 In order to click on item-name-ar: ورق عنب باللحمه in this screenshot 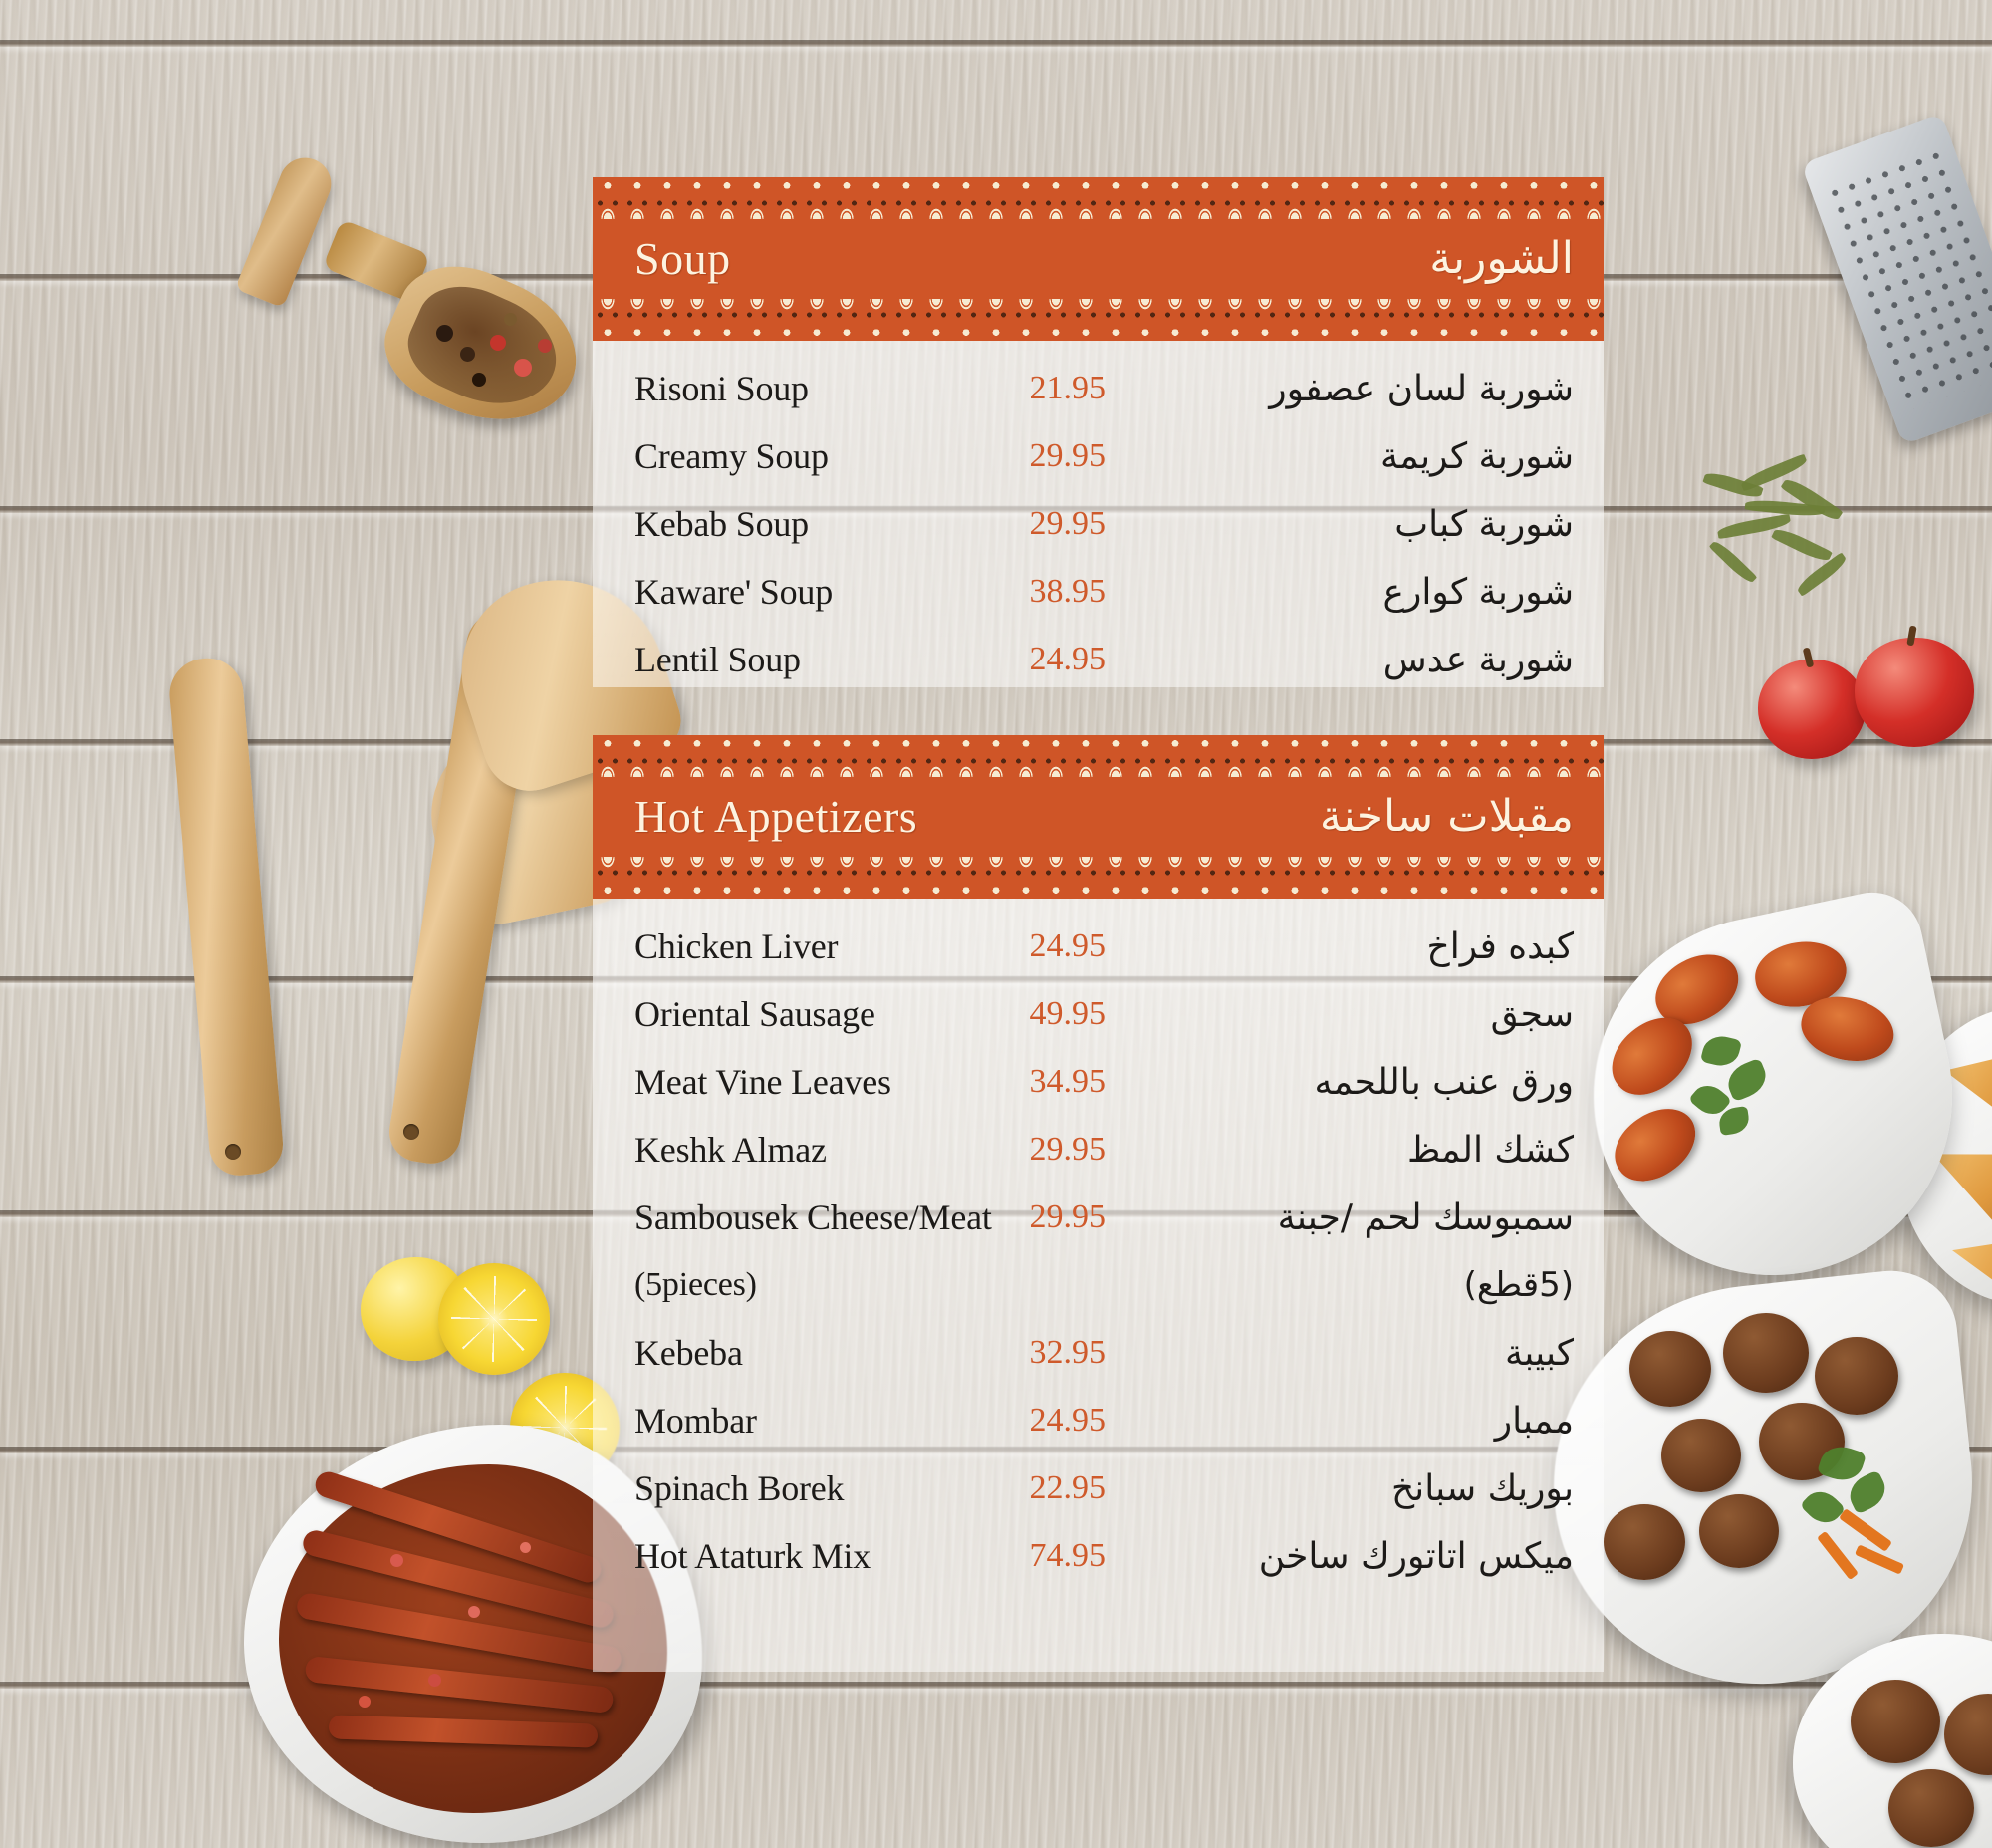, I will do `click(1444, 1082)`.